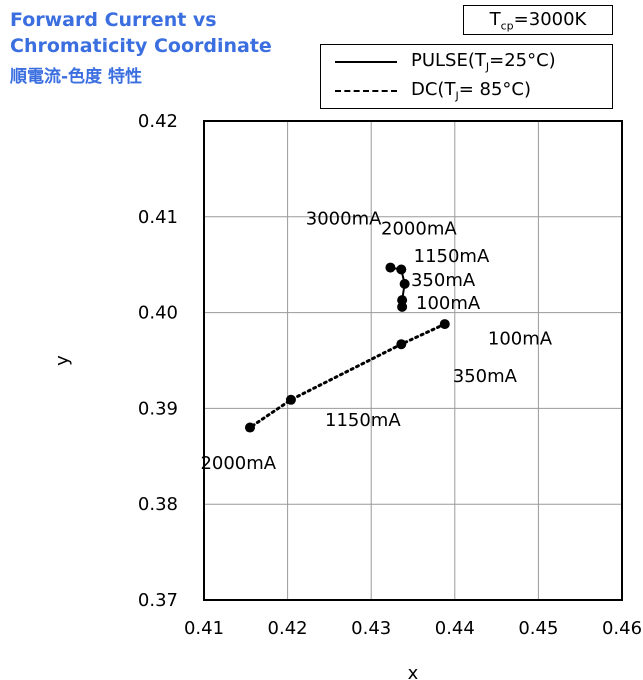 The height and width of the screenshot is (680, 643). I want to click on condition-box: Tcp=3000K, so click(538, 20).